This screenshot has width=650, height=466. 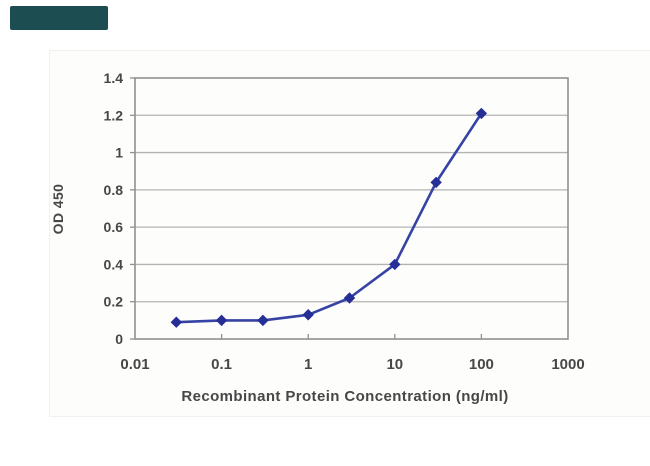 What do you see at coordinates (59, 18) in the screenshot?
I see `corner-brand-badge` at bounding box center [59, 18].